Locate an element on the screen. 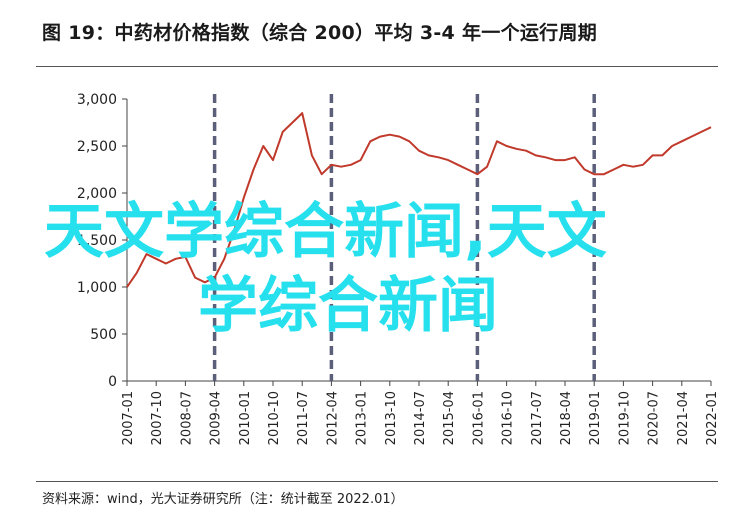  x-tick-label: 2009-04 is located at coordinates (216, 418).